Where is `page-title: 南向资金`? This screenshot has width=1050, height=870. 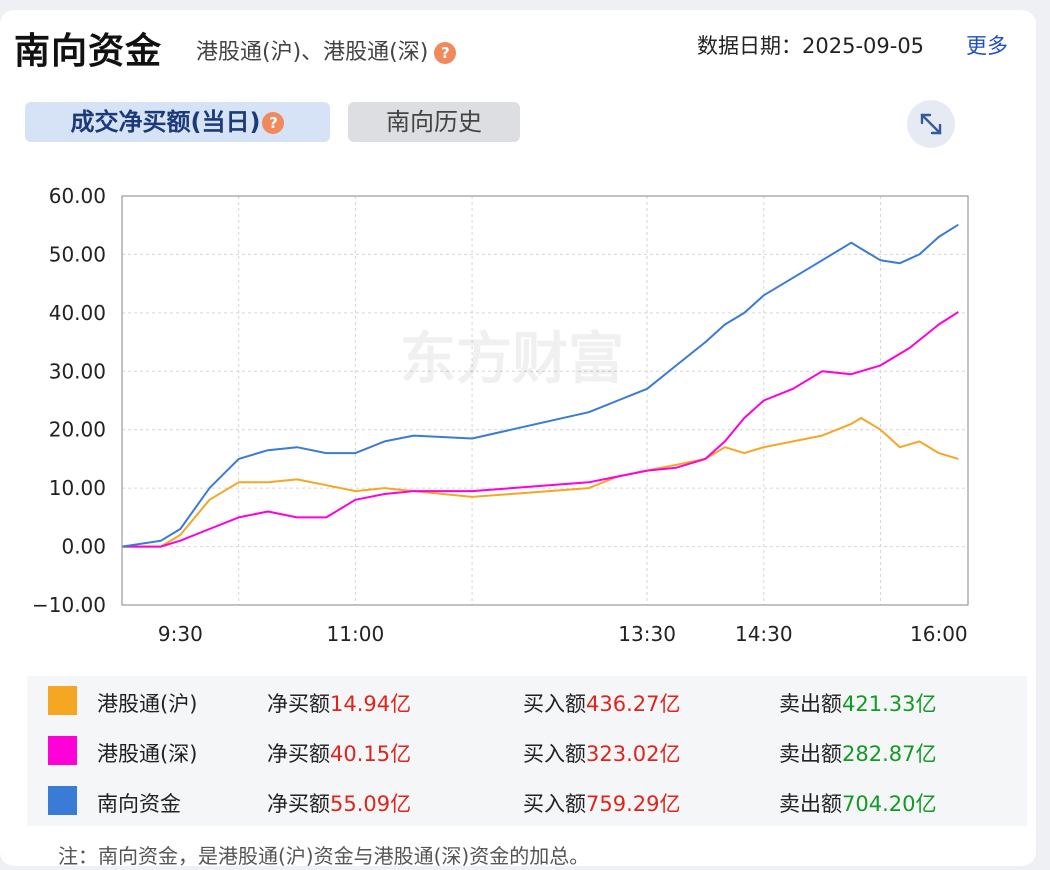 page-title: 南向资金 is located at coordinates (88, 51).